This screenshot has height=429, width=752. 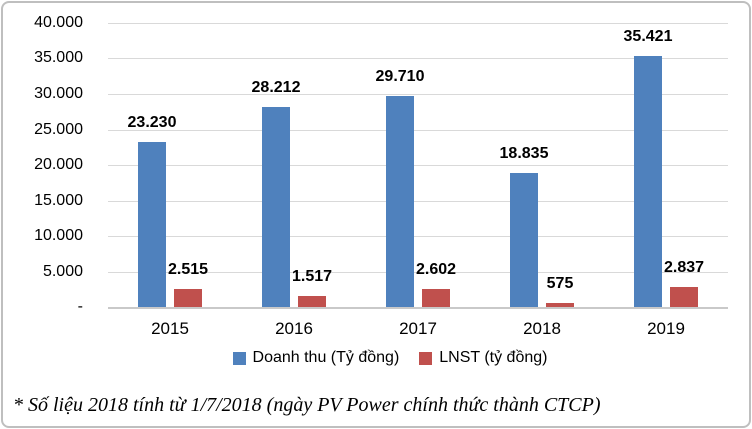 What do you see at coordinates (294, 328) in the screenshot?
I see `x-tick-label-2016: 2016` at bounding box center [294, 328].